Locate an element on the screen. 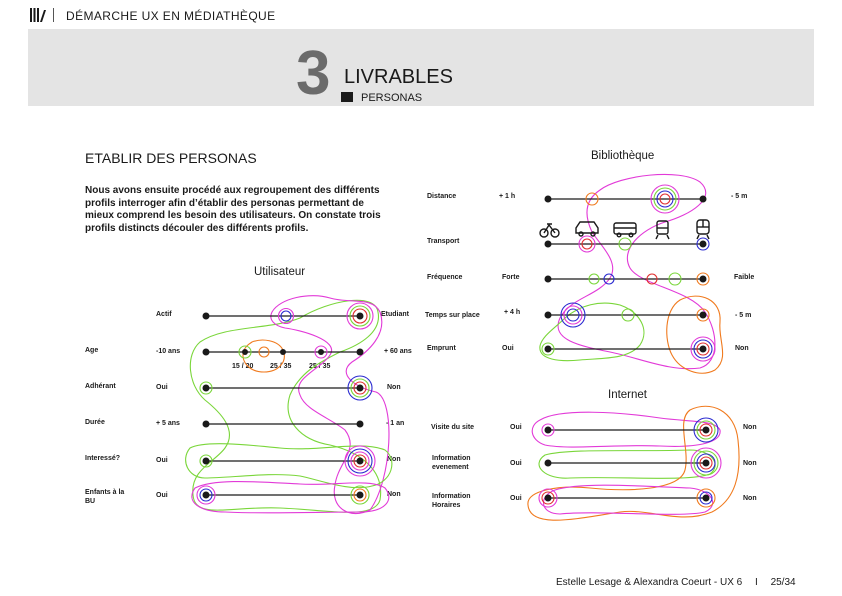 Image resolution: width=842 pixels, height=596 pixels. bicycle-icon is located at coordinates (549, 230).